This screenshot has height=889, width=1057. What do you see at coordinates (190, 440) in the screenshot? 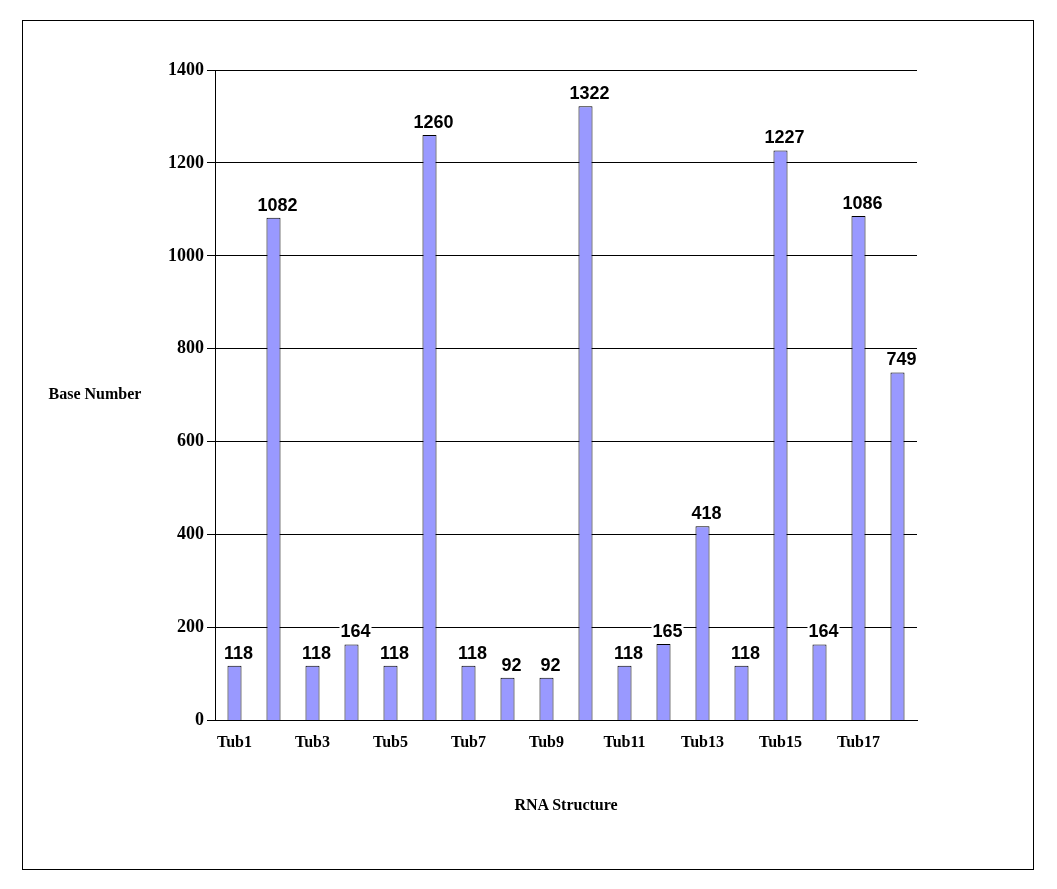
I see `y-tick-label: 600` at bounding box center [190, 440].